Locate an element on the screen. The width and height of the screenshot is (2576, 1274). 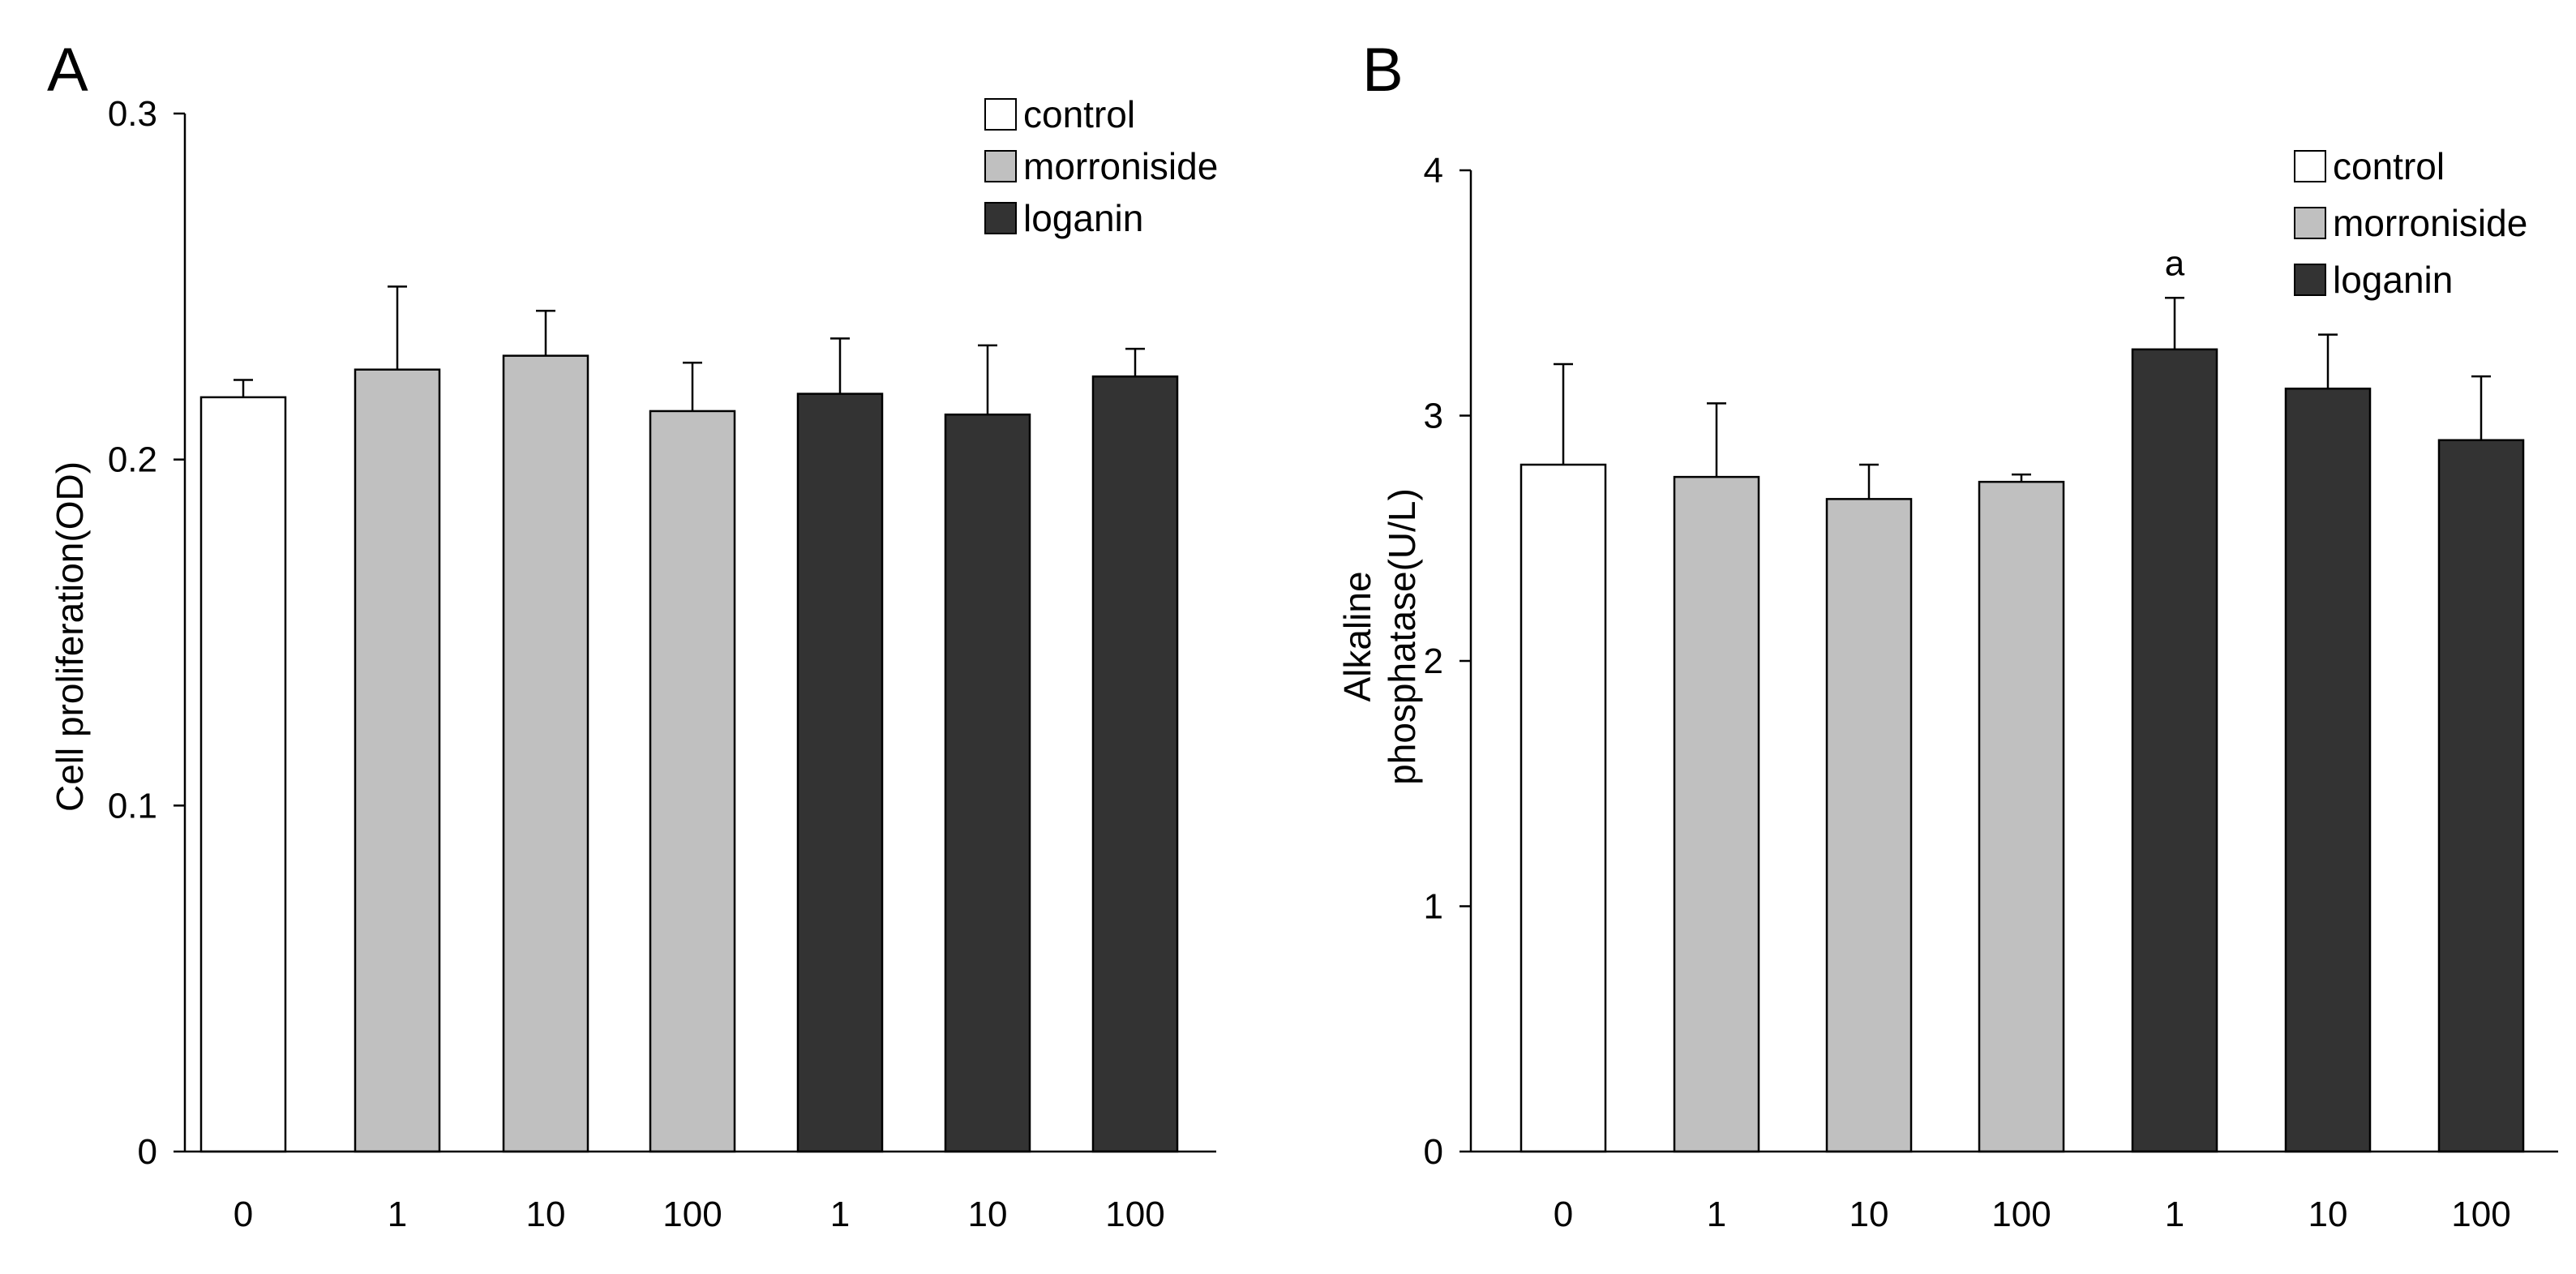
panel-b-annotations: a is located at coordinates (2175, 263).